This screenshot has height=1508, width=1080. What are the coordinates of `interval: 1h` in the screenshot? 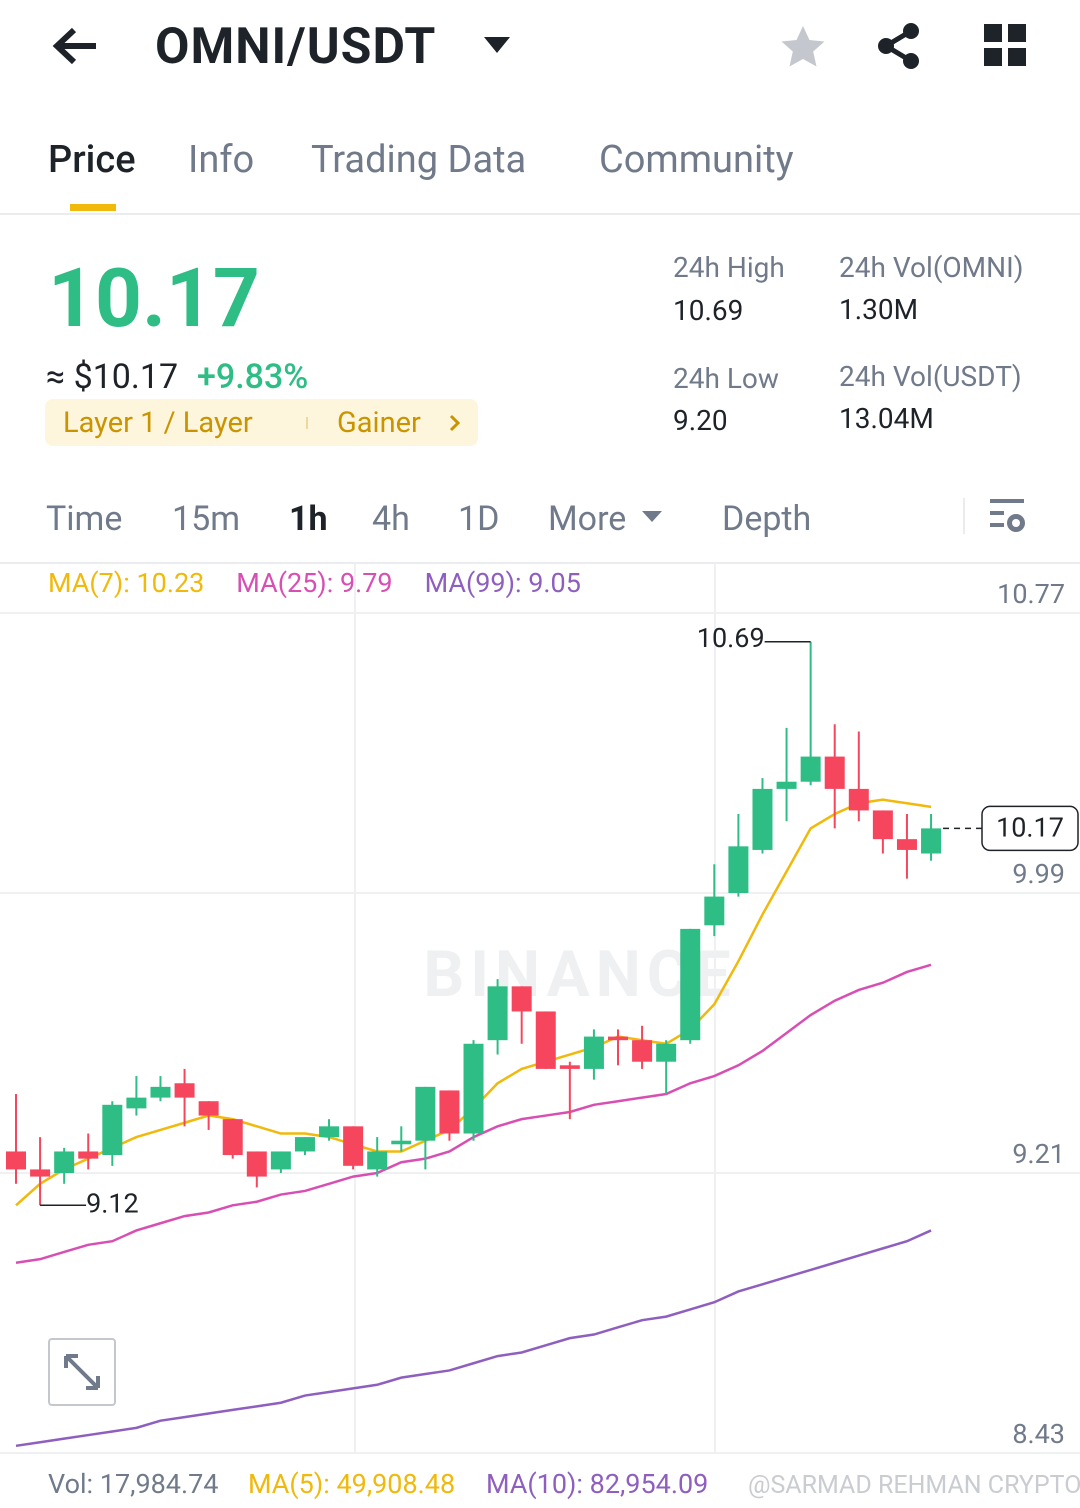 It's located at (308, 519).